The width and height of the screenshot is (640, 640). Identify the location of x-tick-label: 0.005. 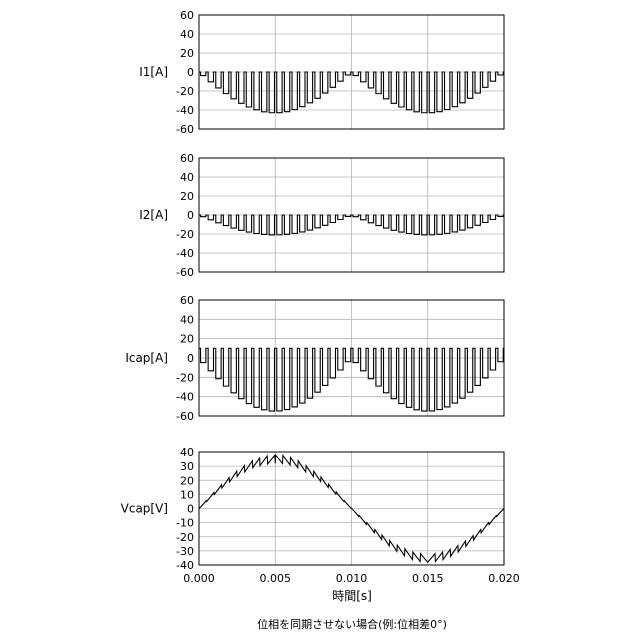
(276, 578).